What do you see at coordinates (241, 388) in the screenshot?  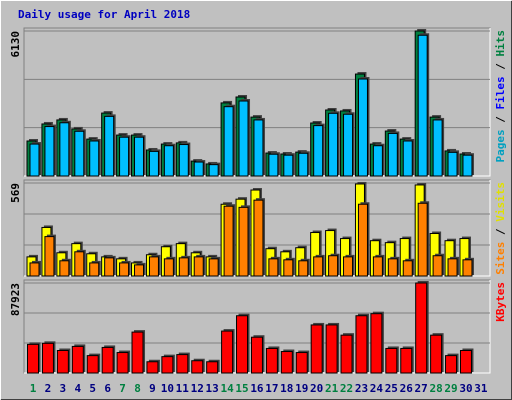 I see `x-tick-label: 15` at bounding box center [241, 388].